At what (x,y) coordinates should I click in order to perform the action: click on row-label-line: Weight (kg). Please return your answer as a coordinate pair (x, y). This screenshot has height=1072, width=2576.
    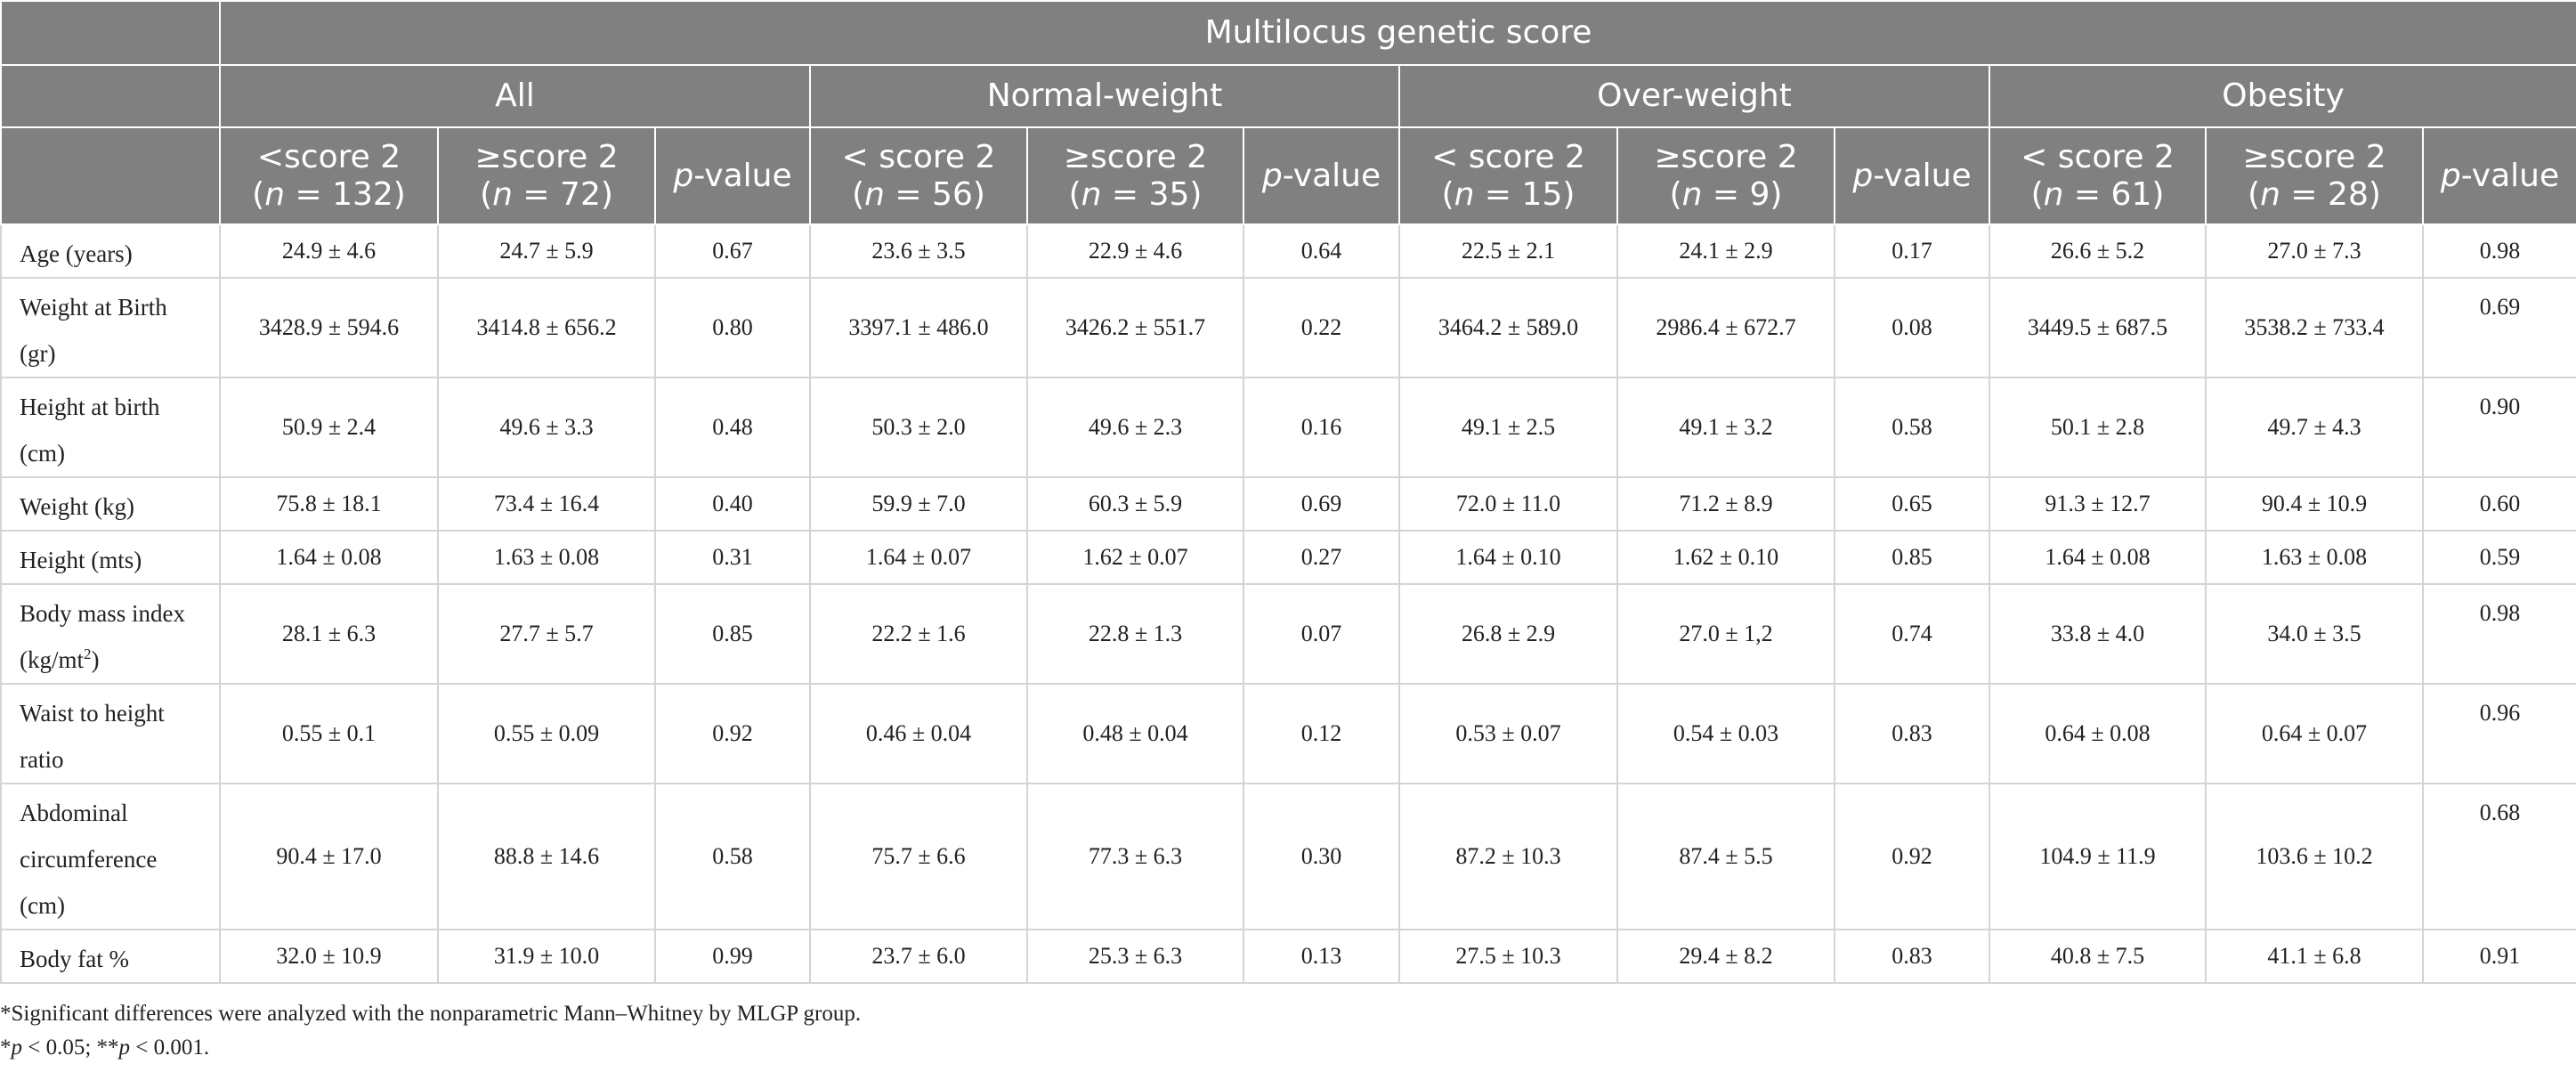
    Looking at the image, I should click on (120, 506).